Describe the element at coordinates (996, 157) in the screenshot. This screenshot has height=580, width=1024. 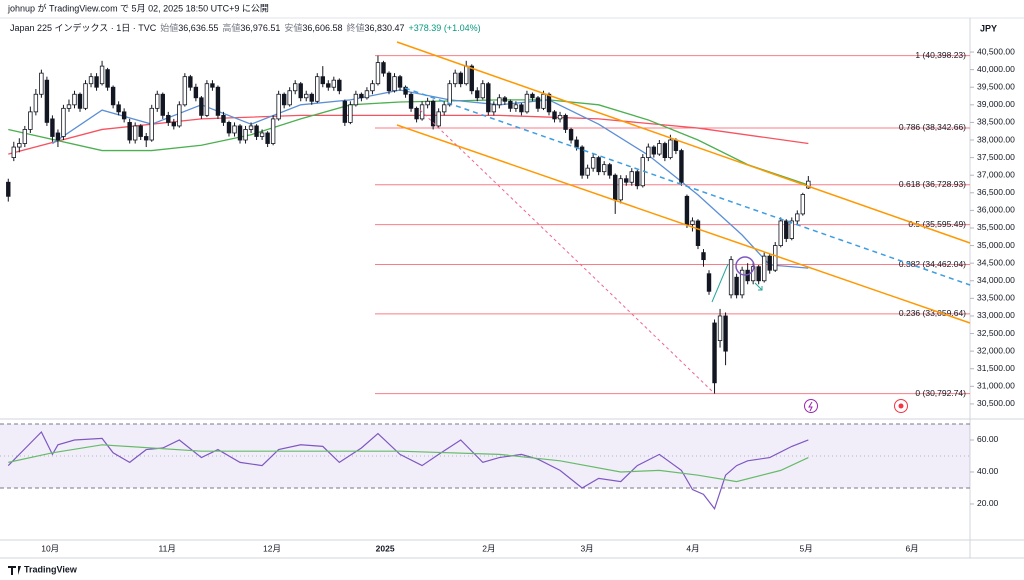
I see `y-tick-label: 37,500.00` at that location.